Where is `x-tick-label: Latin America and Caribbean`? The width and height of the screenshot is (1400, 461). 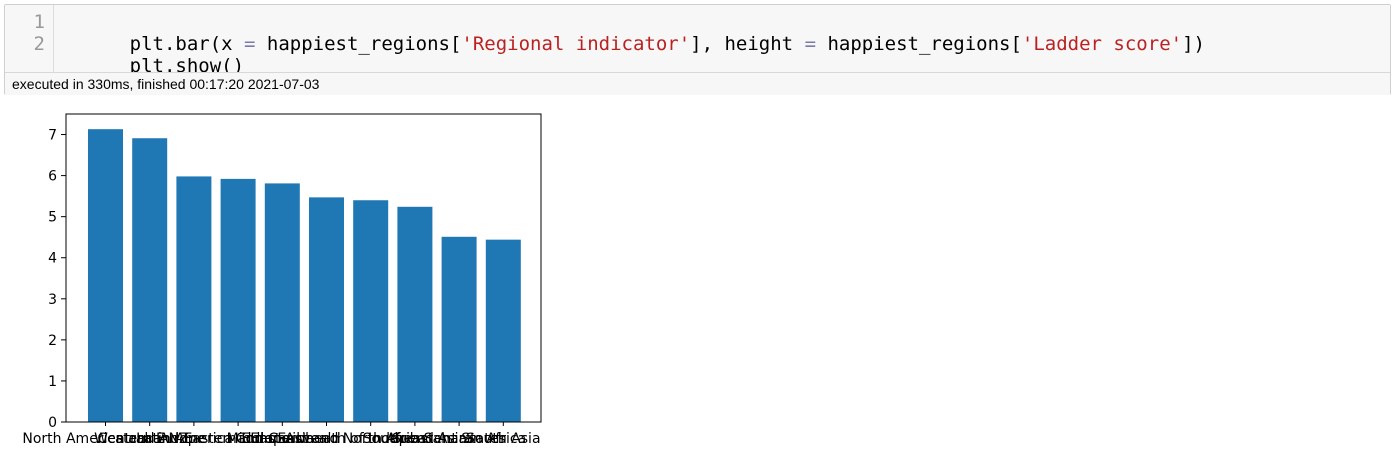 x-tick-label: Latin America and Caribbean is located at coordinates (238, 439).